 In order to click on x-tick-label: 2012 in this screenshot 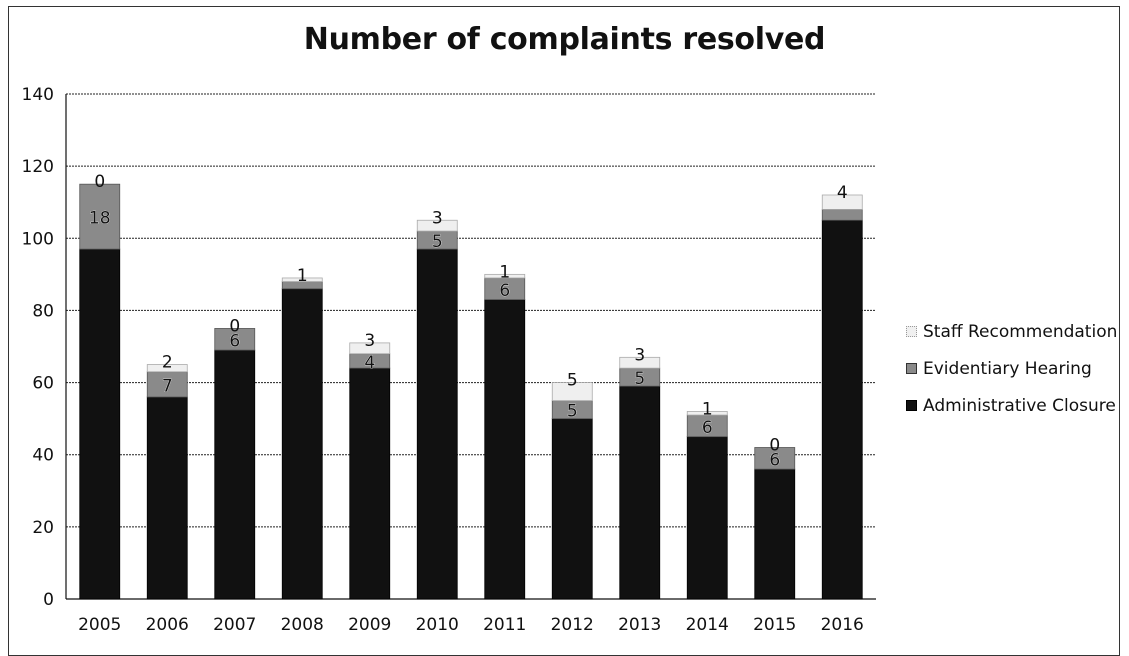, I will do `click(572, 625)`.